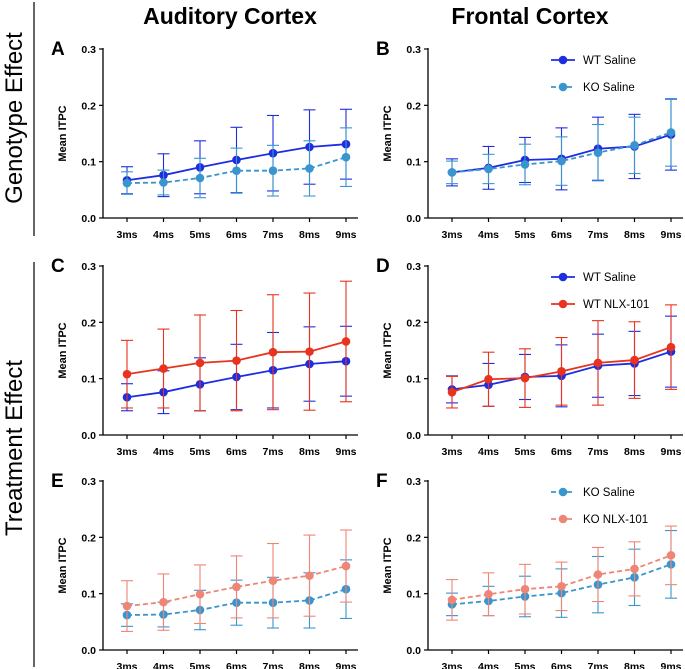 This screenshot has height=669, width=685. Describe the element at coordinates (593, 74) in the screenshot. I see `legend: WT Saline KO Saline` at that location.